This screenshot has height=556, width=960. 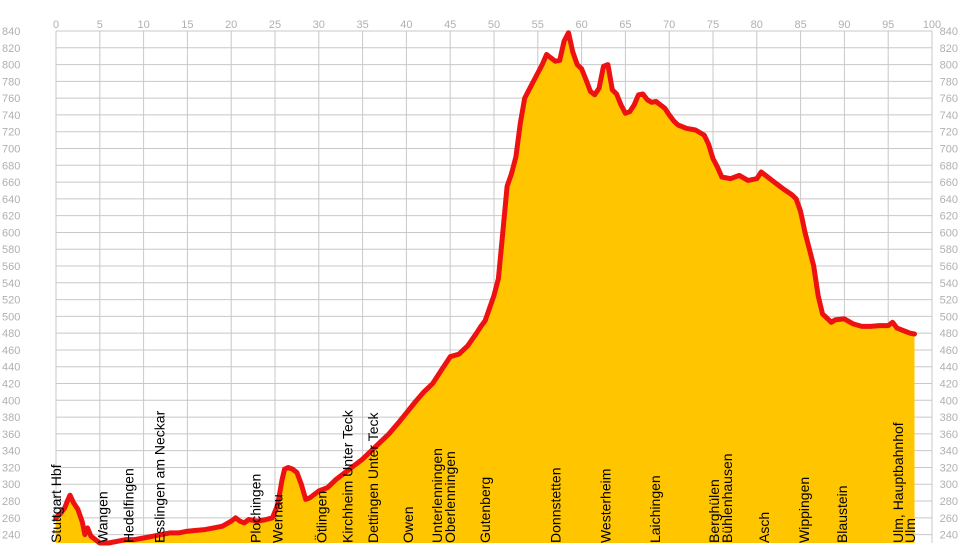 I want to click on y-tick-label-right-2: 280, so click(x=949, y=502).